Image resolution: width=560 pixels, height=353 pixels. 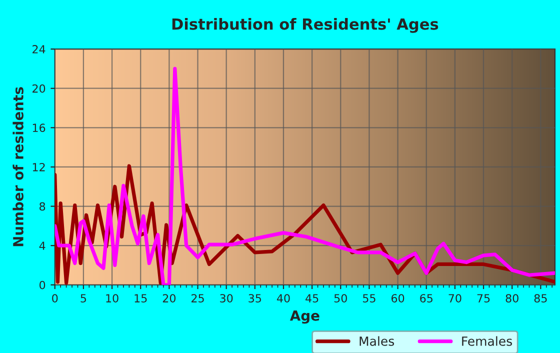 I want to click on y-tick-label: 16, so click(x=39, y=128).